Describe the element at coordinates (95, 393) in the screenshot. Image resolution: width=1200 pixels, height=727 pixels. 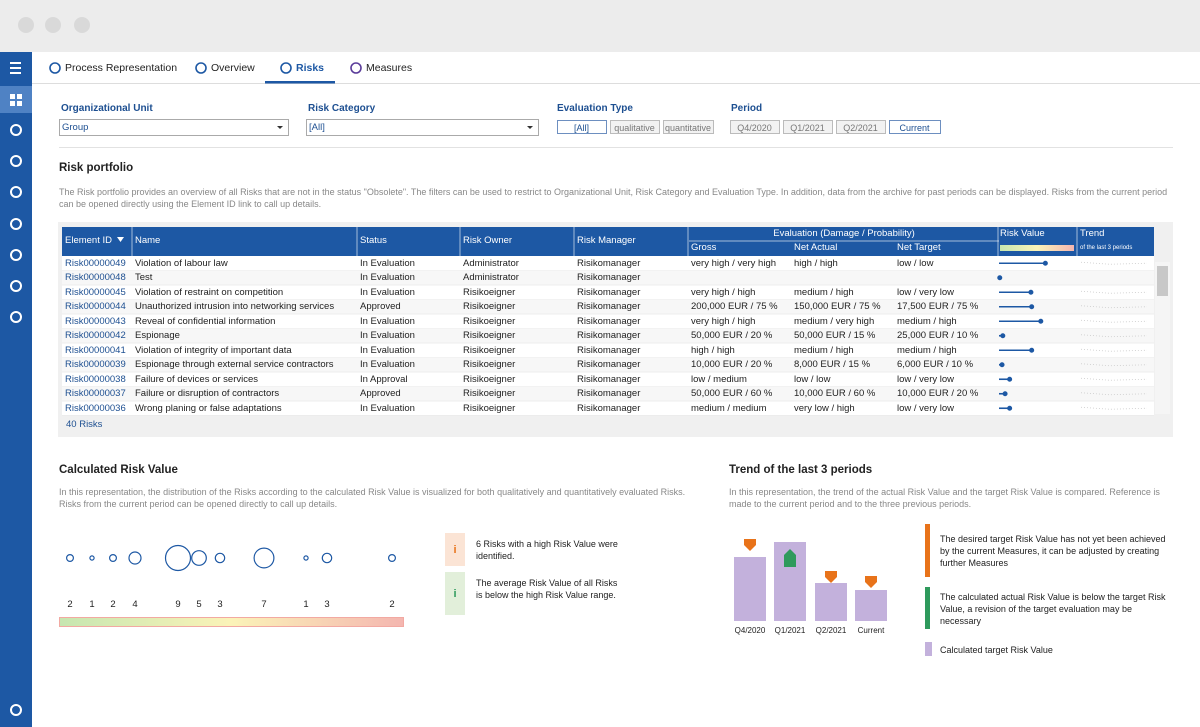
I see `element-id-link: Risk00000037` at that location.